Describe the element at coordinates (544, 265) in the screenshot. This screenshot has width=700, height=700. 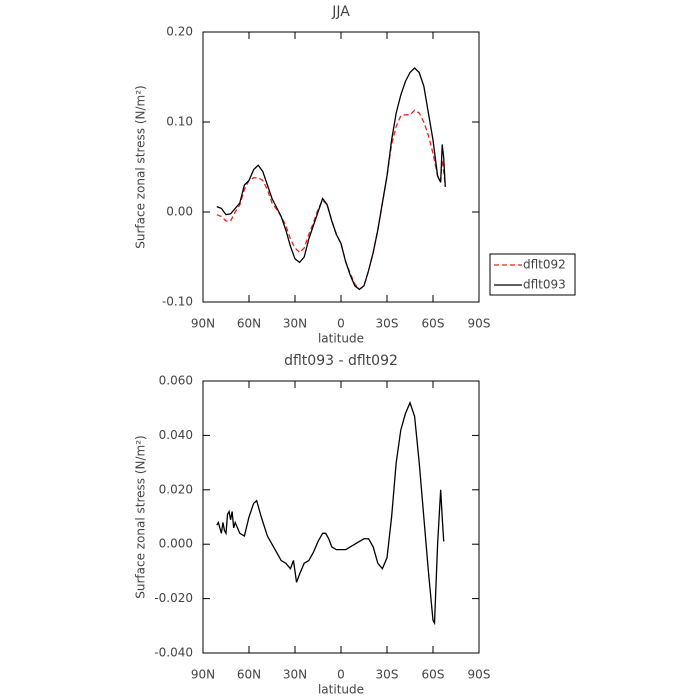
I see `legend-label: dflt092` at that location.